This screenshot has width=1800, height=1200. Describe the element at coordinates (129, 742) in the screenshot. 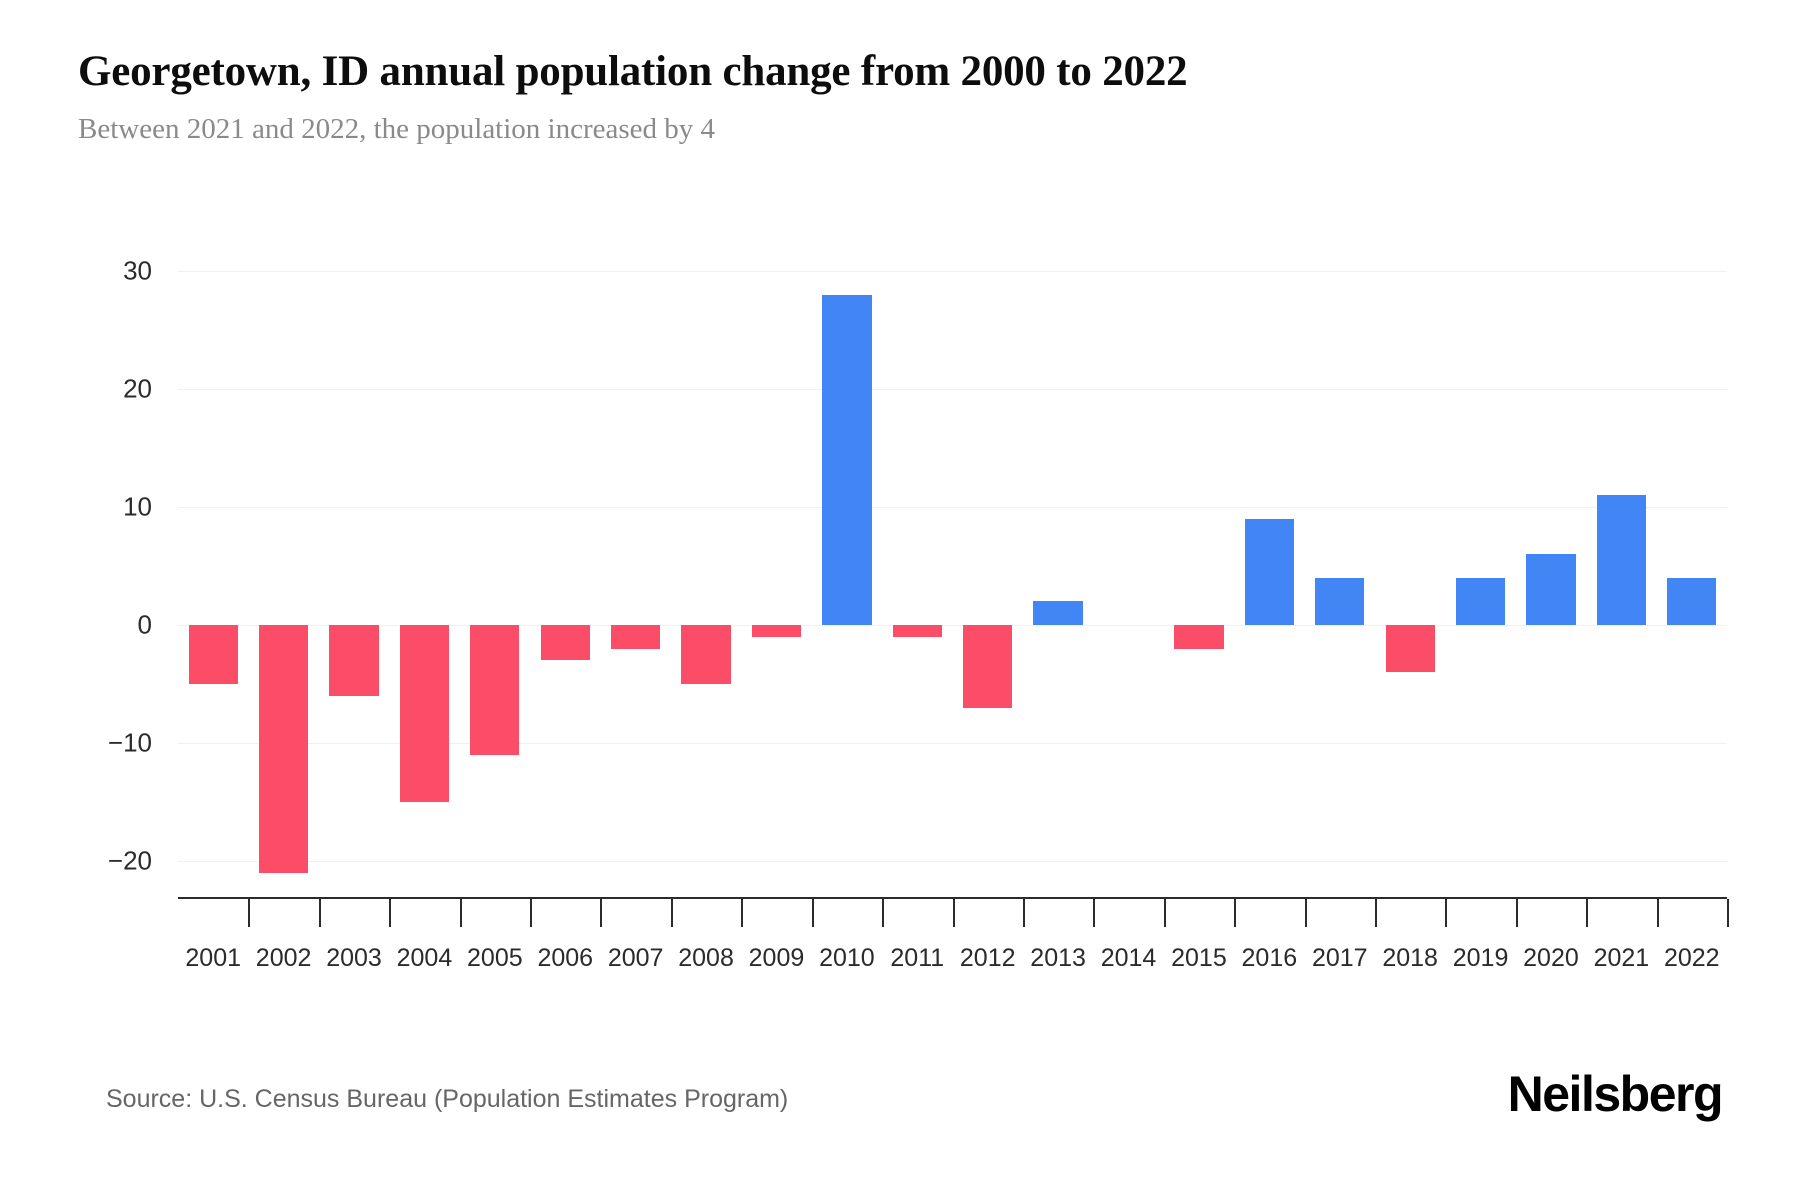

I see `y-axis-tick-label: −10` at that location.